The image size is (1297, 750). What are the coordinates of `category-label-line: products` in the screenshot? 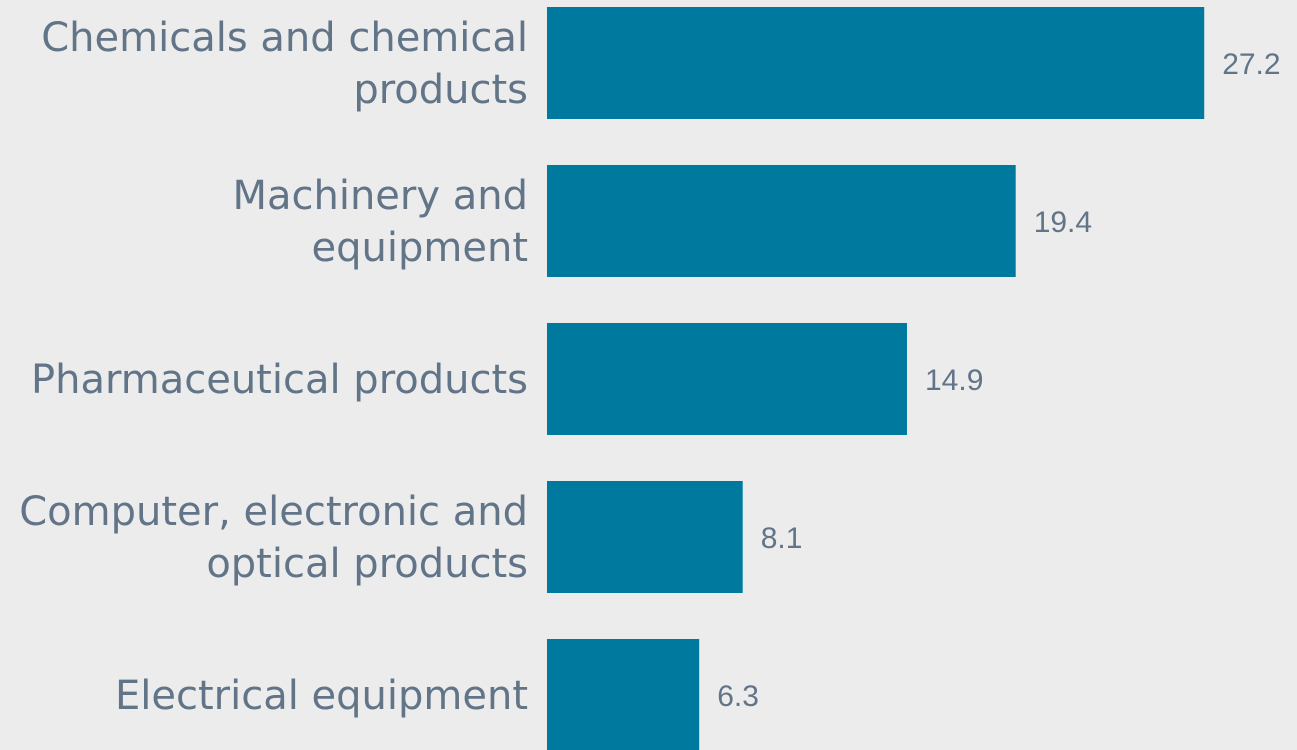 It's located at (440, 90).